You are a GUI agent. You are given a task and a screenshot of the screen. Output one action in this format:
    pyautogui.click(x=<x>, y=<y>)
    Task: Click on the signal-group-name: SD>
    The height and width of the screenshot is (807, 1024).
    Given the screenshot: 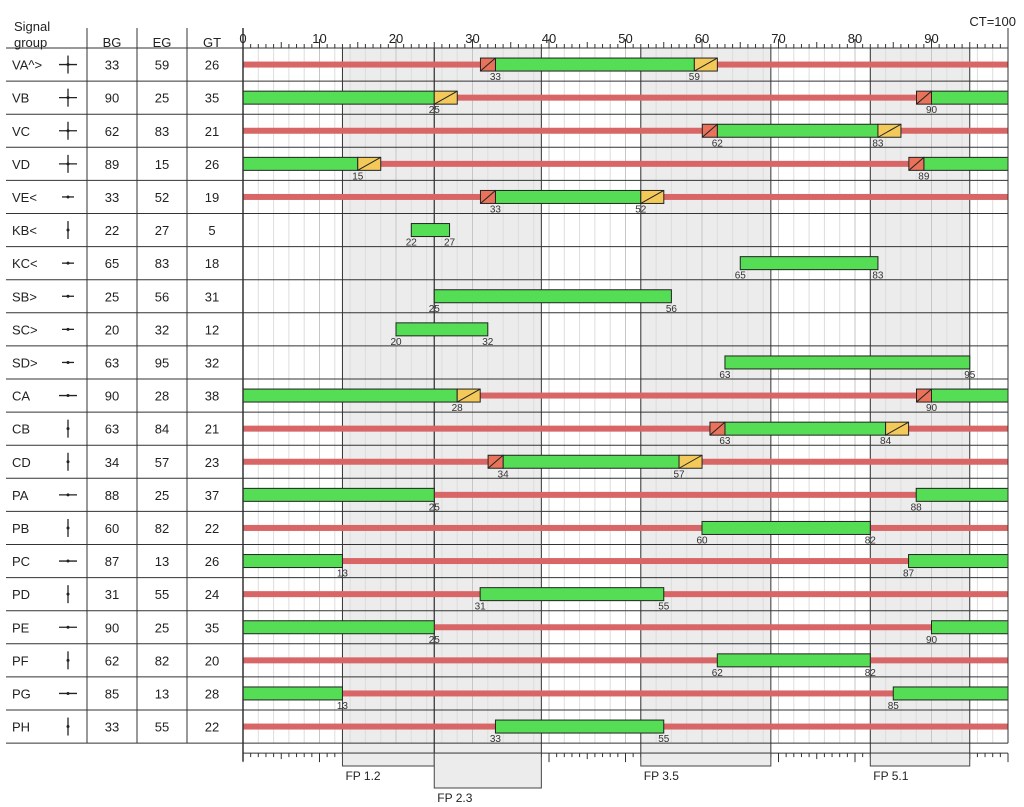 What is the action you would take?
    pyautogui.click(x=25, y=362)
    